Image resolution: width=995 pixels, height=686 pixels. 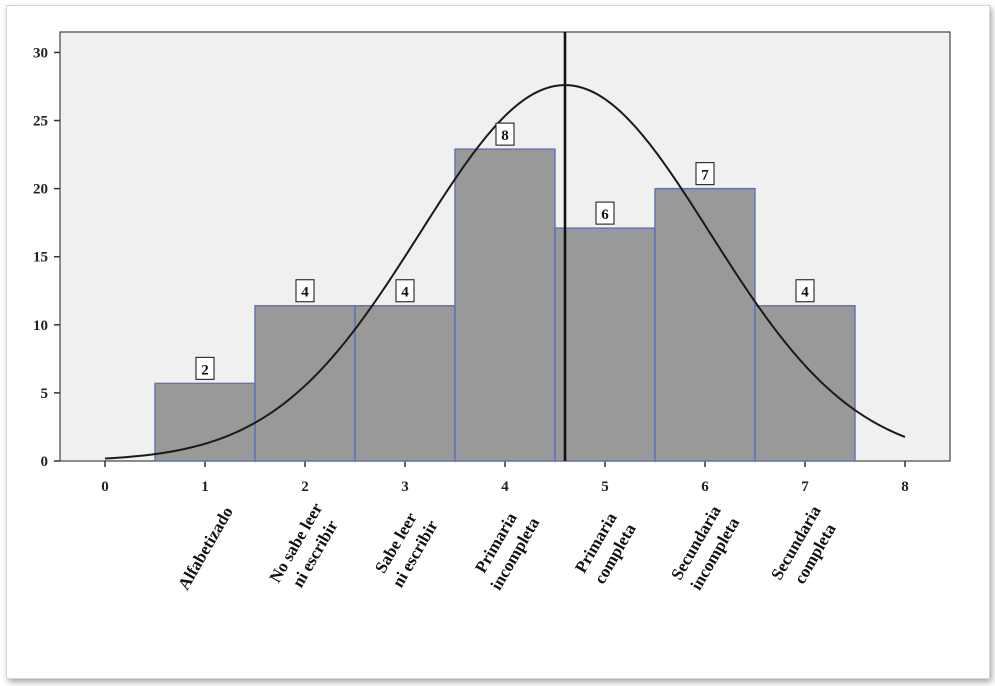 I want to click on category-label: Alfabetizado, so click(x=205, y=548).